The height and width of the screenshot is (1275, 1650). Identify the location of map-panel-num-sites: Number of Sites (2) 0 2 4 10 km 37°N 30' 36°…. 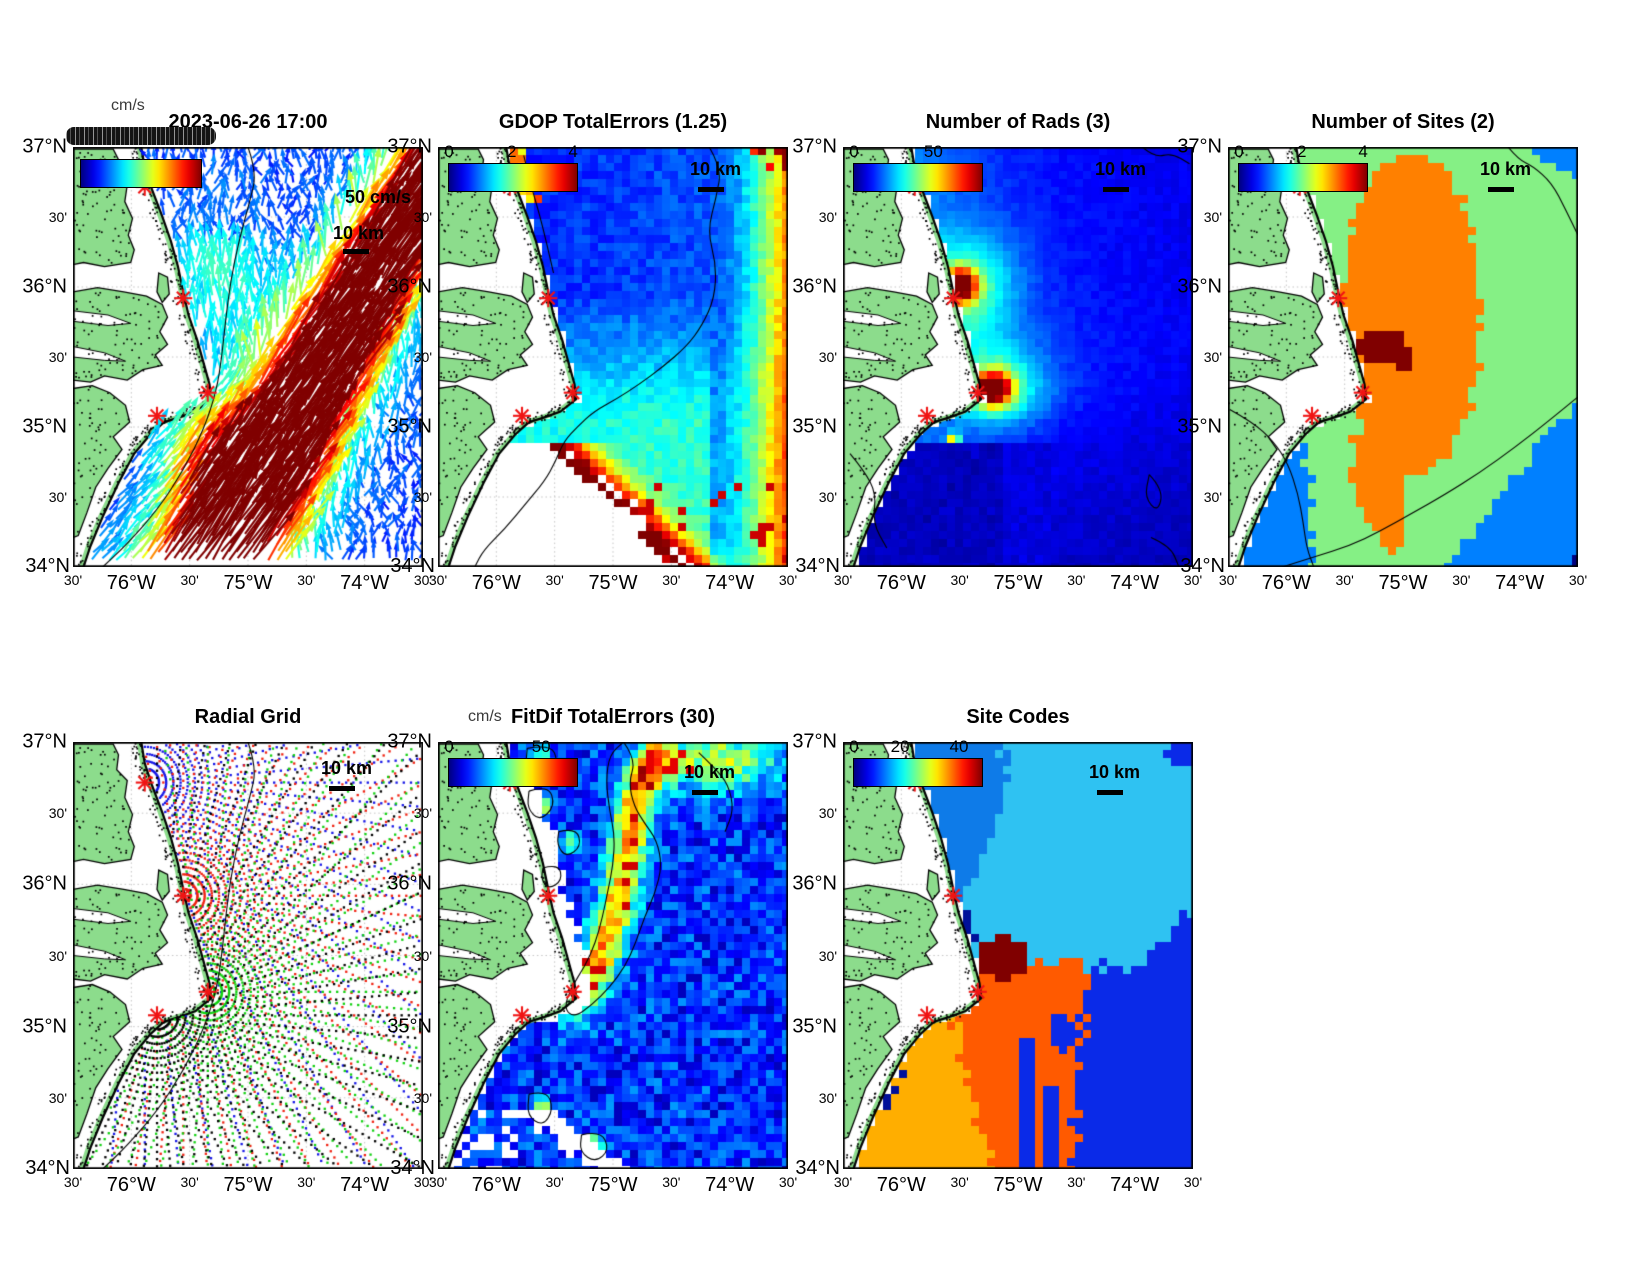
(1382, 352).